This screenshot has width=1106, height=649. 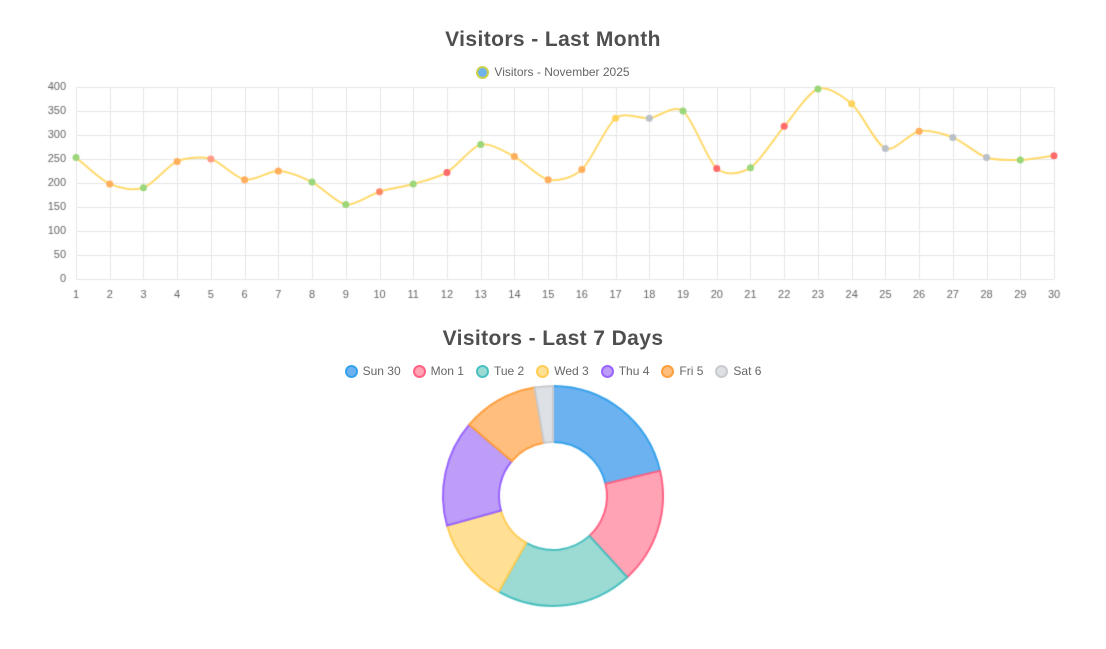 I want to click on line-chart-legend: Visitors - November 2025, so click(x=553, y=72).